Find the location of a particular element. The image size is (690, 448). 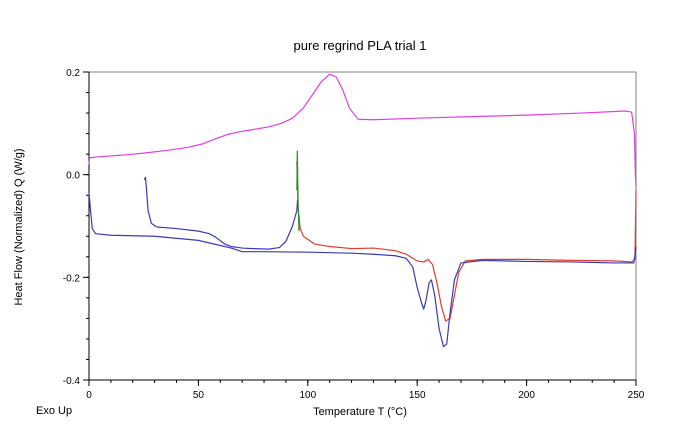

x-tick-label: 200 is located at coordinates (526, 395).